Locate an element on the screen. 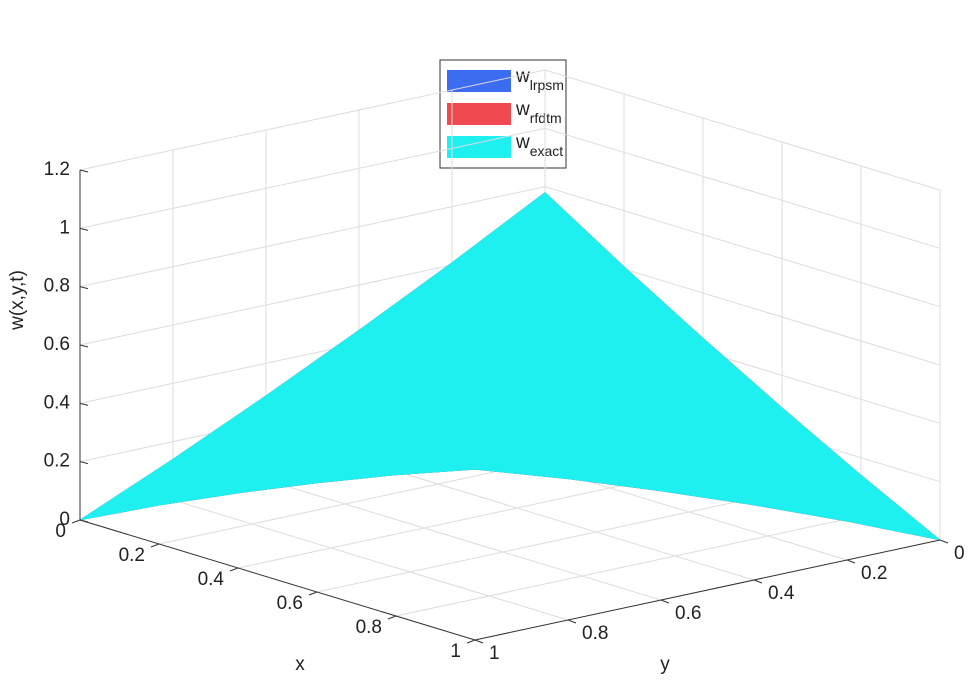 Image resolution: width=975 pixels, height=688 pixels. legend-label: wrfdtm is located at coordinates (538, 112).